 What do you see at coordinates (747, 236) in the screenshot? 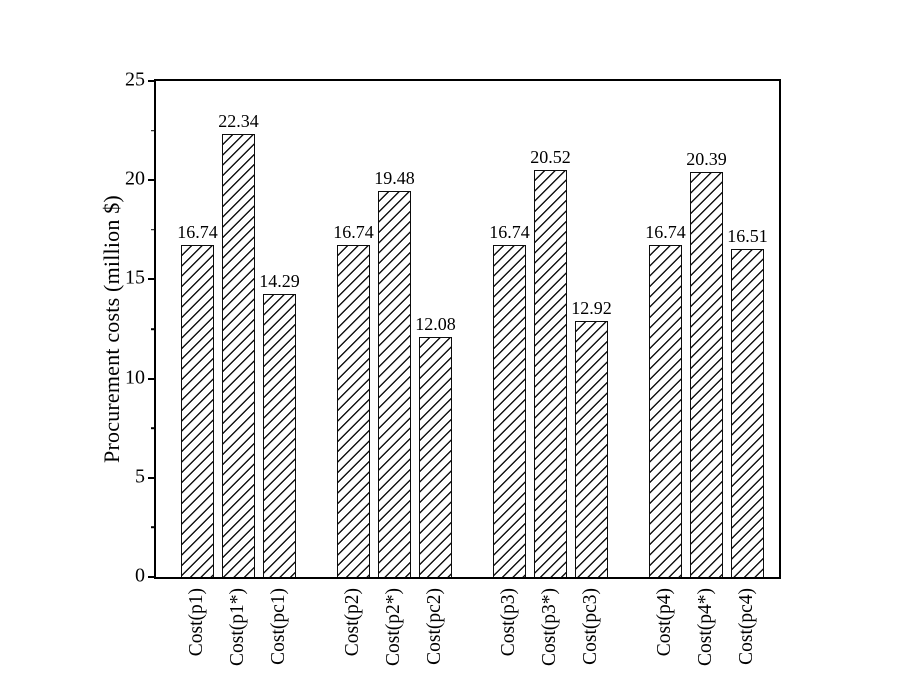
I see `bar-value-label: 16.51` at bounding box center [747, 236].